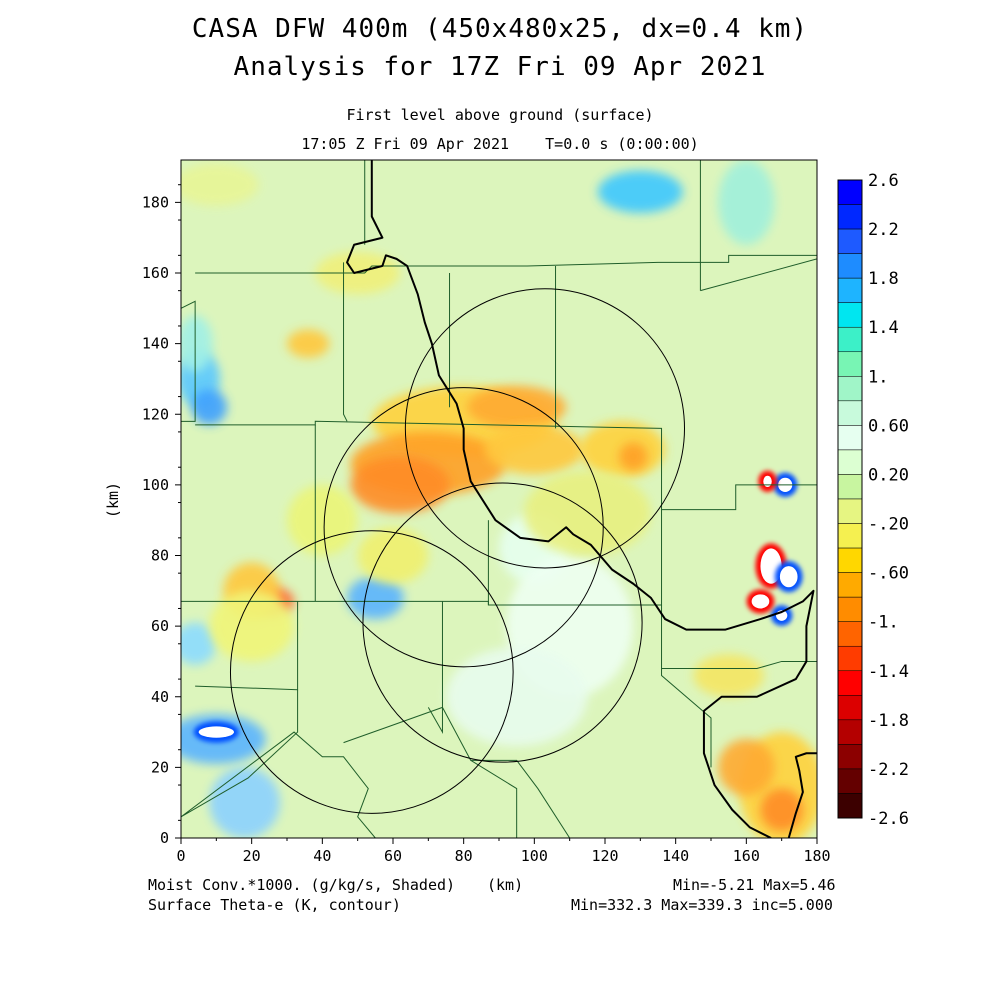 This screenshot has height=1000, width=1000. I want to click on colorbar-label: 1.4, so click(883, 328).